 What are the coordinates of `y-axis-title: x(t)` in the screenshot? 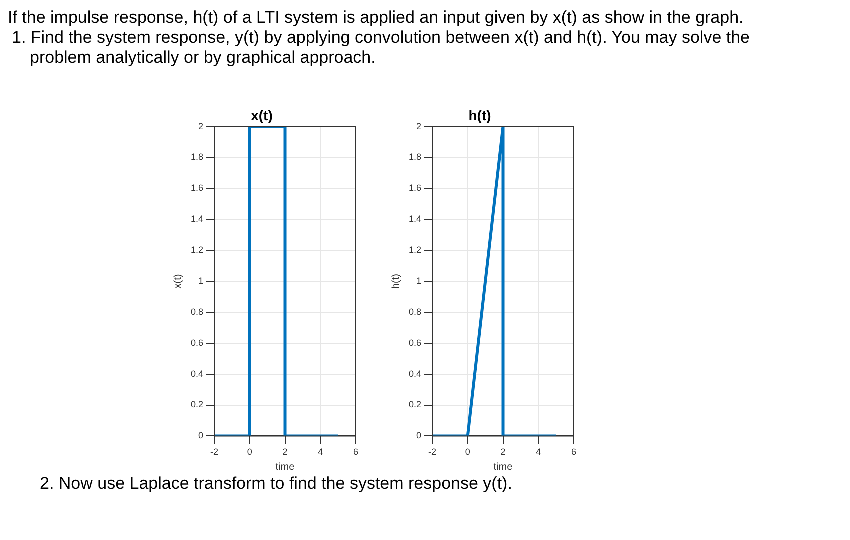 It's located at (178, 281).